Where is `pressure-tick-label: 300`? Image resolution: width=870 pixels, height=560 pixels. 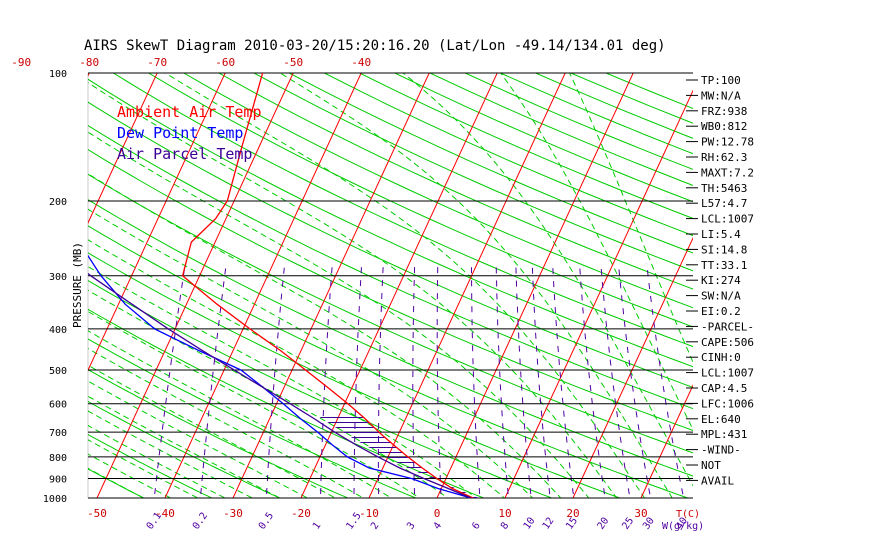 pressure-tick-label: 300 is located at coordinates (58, 277).